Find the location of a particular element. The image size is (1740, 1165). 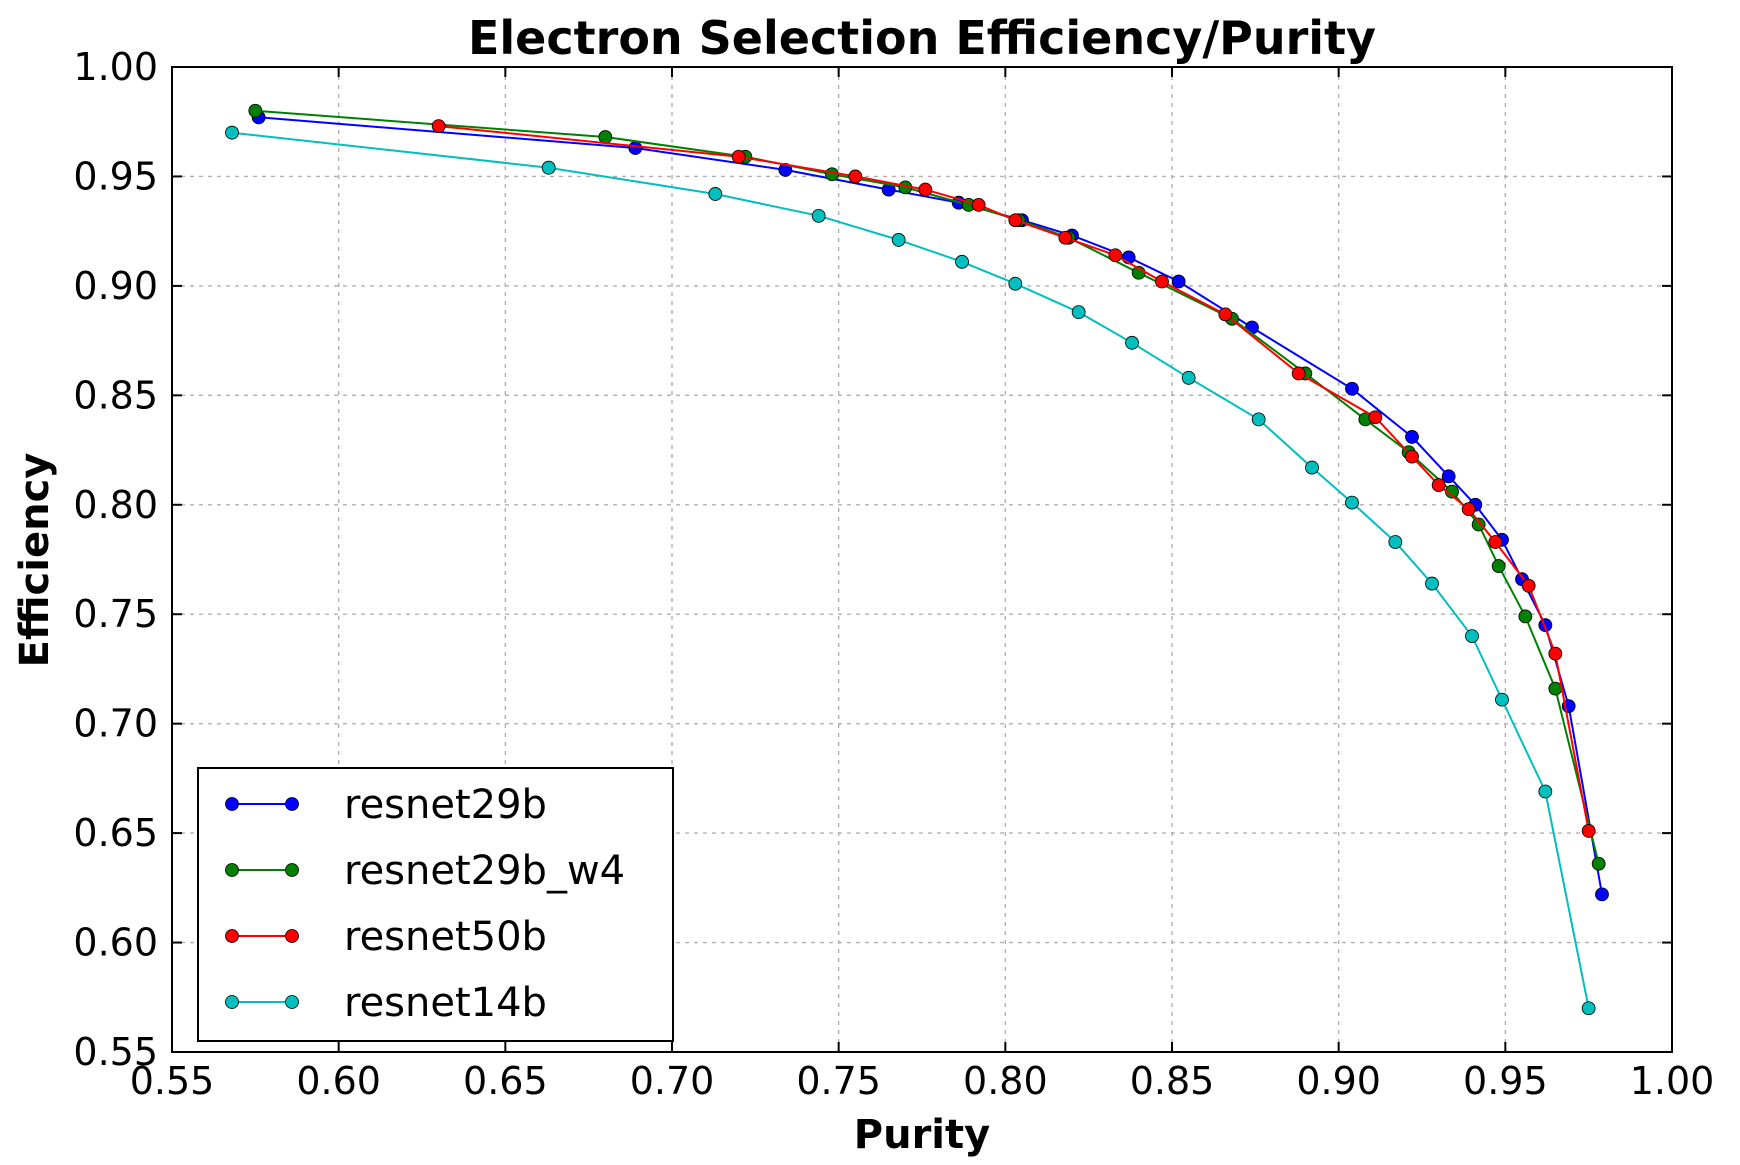

x-tick-label: 0.65 is located at coordinates (505, 1081).